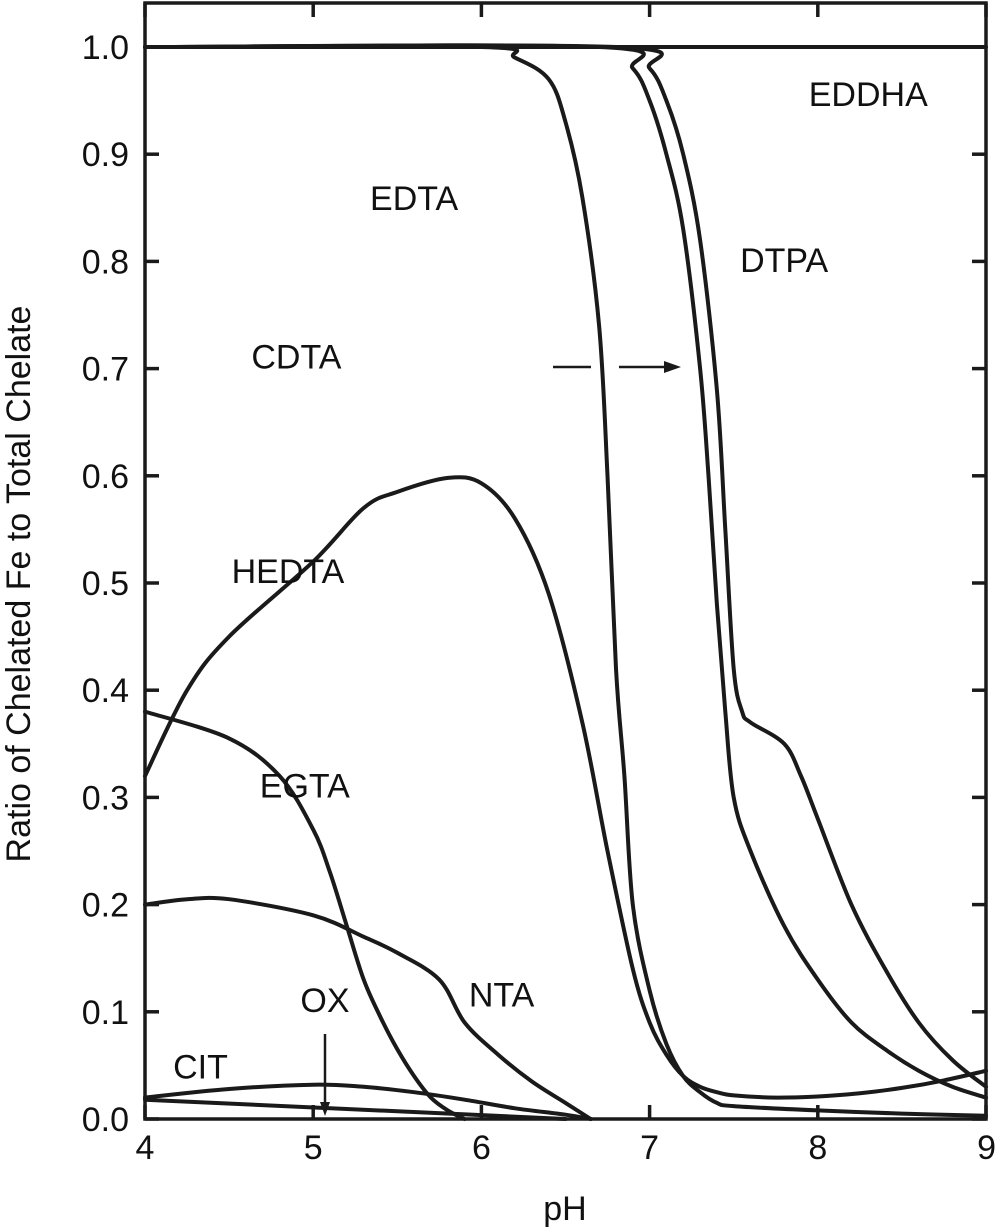 This screenshot has height=1230, width=999. I want to click on curve-label-ox: OX, so click(324, 1001).